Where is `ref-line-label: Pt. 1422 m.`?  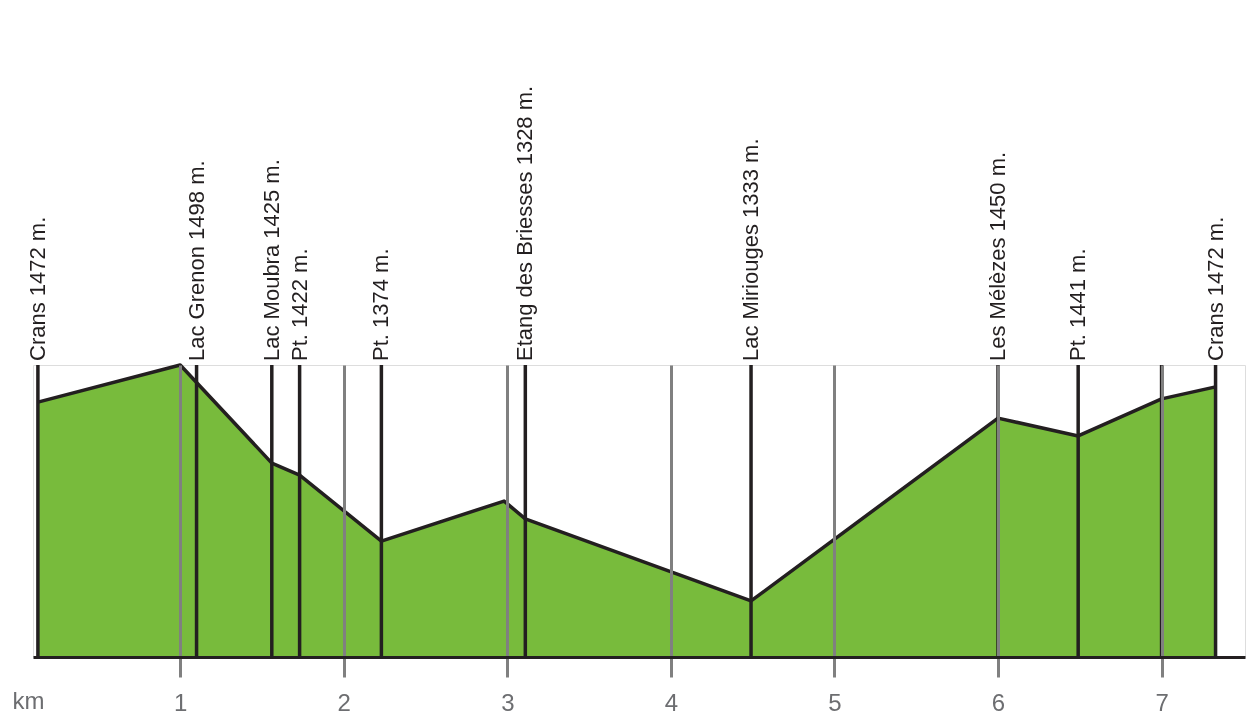 ref-line-label: Pt. 1422 m. is located at coordinates (299, 304).